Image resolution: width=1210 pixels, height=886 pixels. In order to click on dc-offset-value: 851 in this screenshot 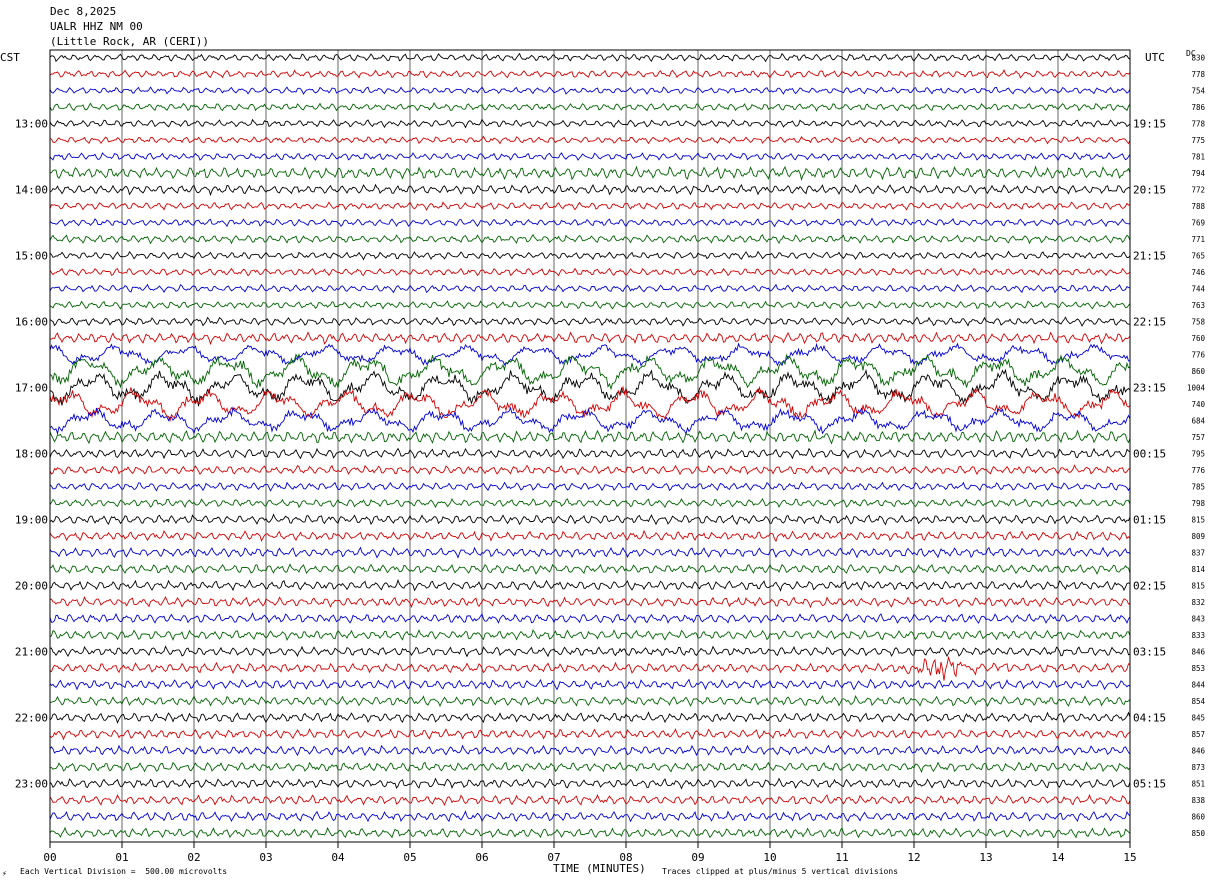, I will do `click(1198, 784)`.